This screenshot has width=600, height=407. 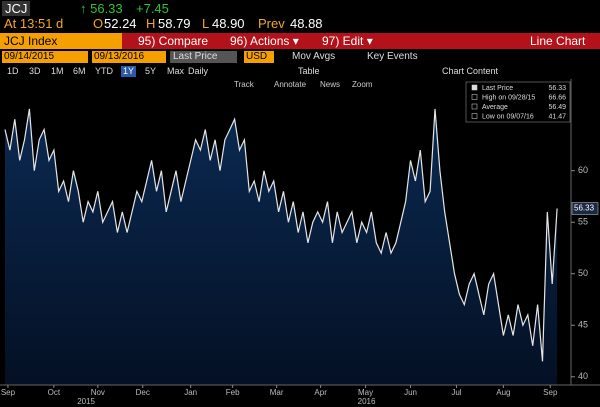 What do you see at coordinates (120, 23) in the screenshot?
I see `open: 52.24` at bounding box center [120, 23].